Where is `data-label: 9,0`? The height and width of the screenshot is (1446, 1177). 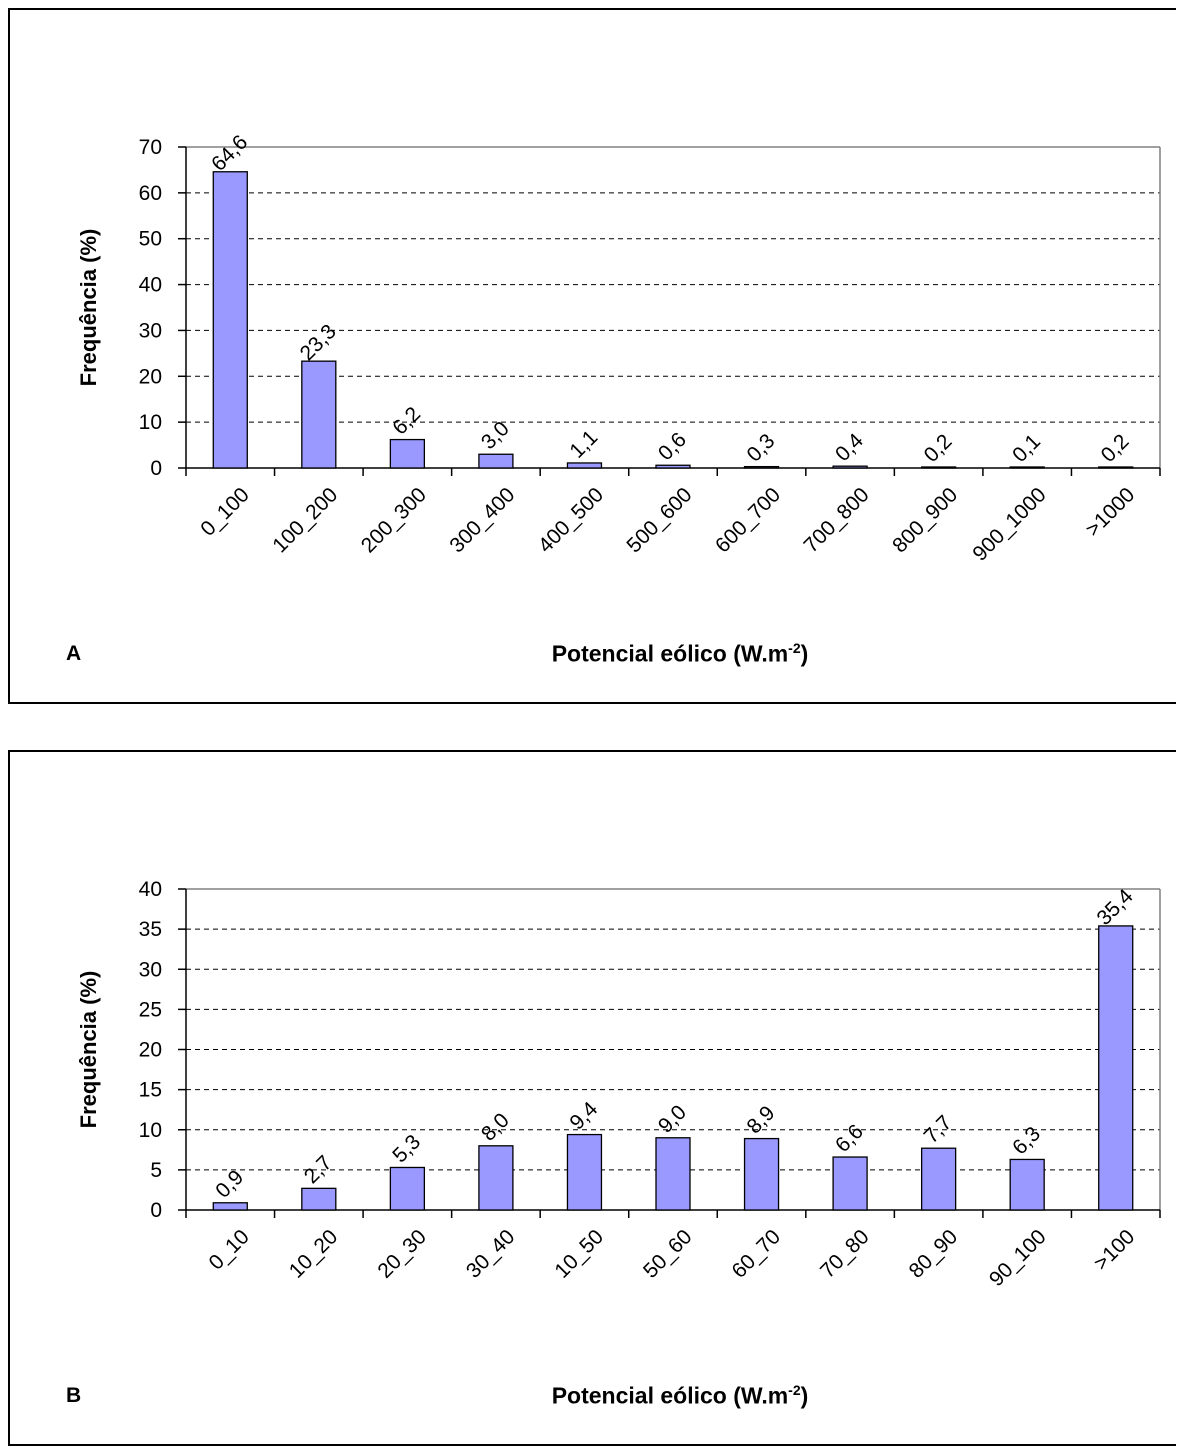
data-label: 9,0 is located at coordinates (672, 1119).